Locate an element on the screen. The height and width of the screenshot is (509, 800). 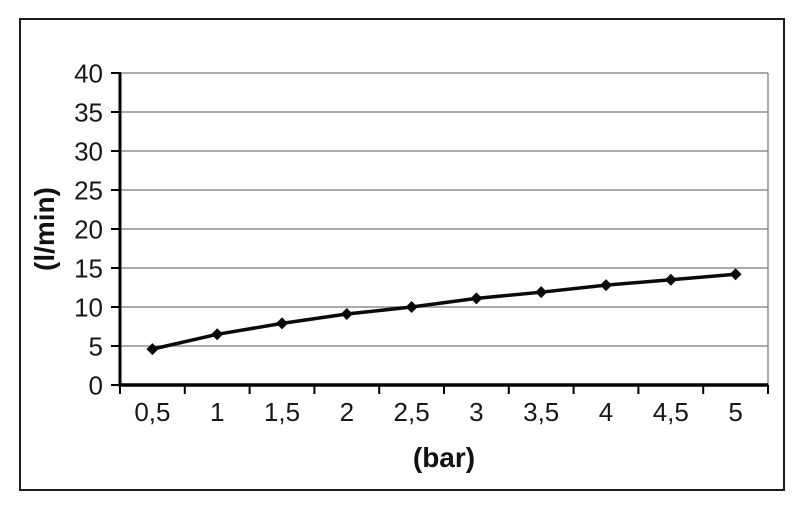
data-series-line is located at coordinates (444, 311).